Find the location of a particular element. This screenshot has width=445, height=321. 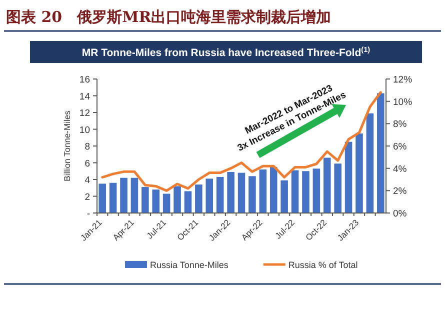

y2-tick-label: 12% is located at coordinates (403, 80).